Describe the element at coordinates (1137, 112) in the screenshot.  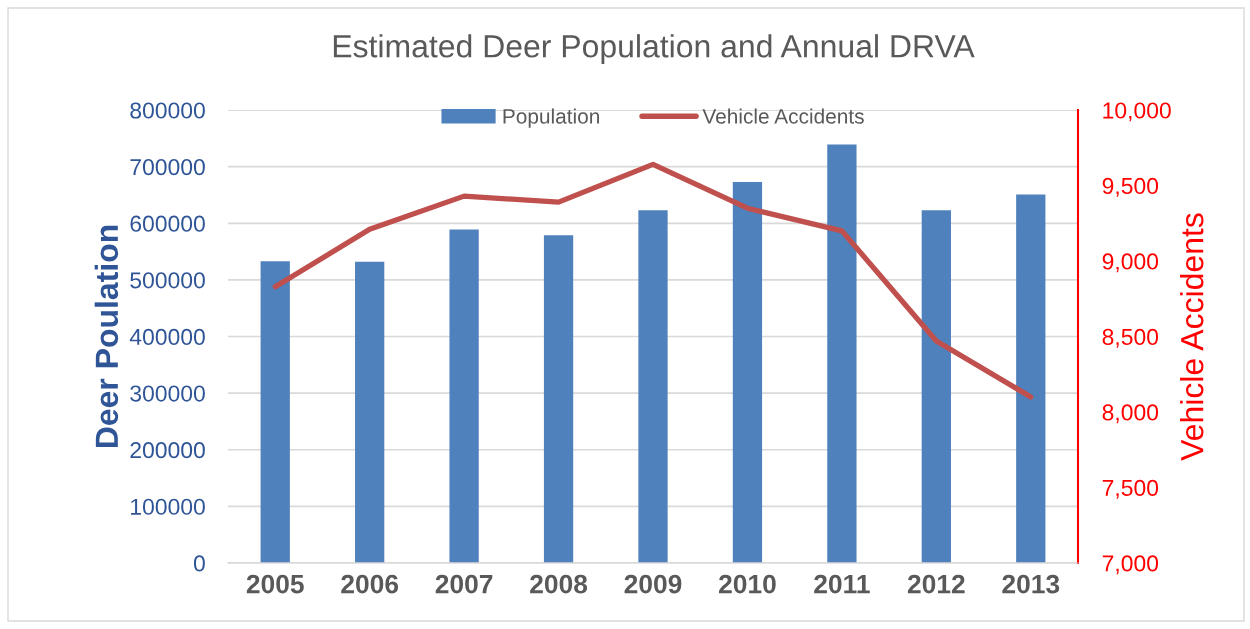
I see `y2-tick-label: 10,000` at that location.